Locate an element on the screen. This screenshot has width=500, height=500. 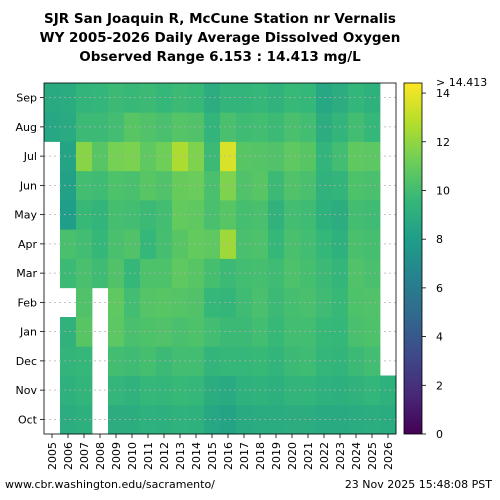
y-tick-label: Feb is located at coordinates (27, 302).